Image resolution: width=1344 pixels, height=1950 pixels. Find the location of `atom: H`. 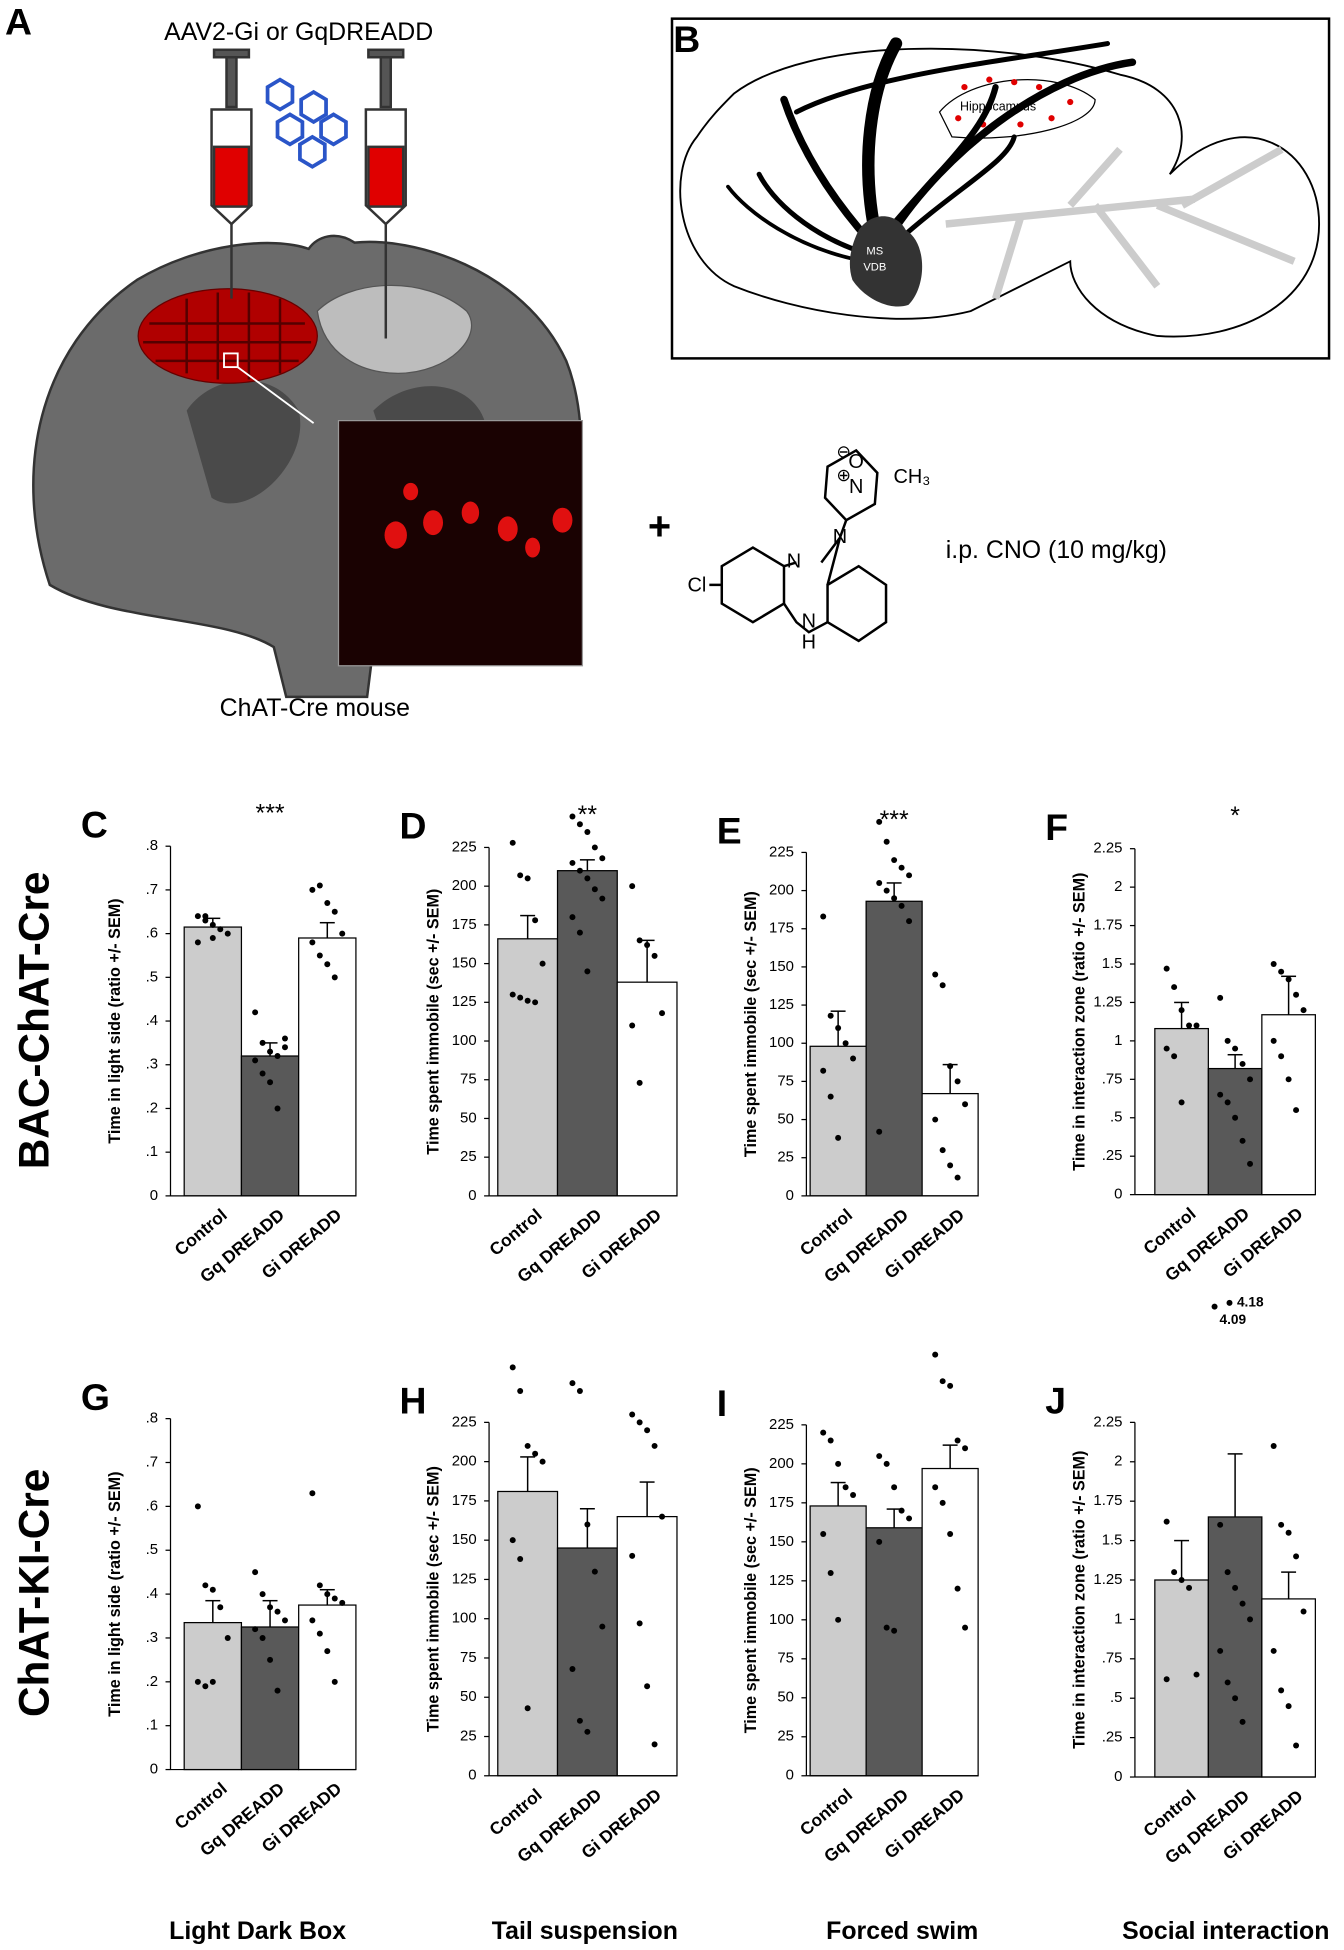

atom: H is located at coordinates (809, 643).